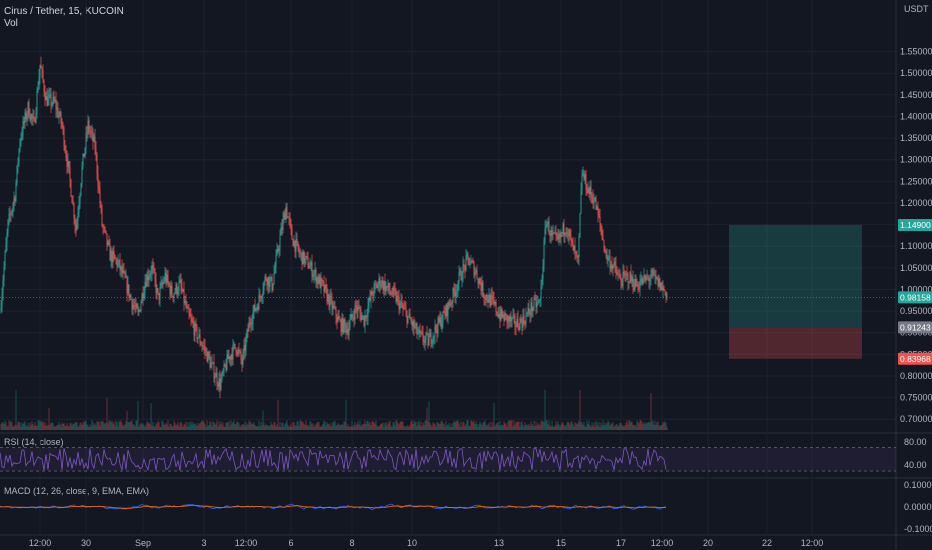 The image size is (932, 550). I want to click on rsi-legend: RSI (14, close), so click(34, 442).